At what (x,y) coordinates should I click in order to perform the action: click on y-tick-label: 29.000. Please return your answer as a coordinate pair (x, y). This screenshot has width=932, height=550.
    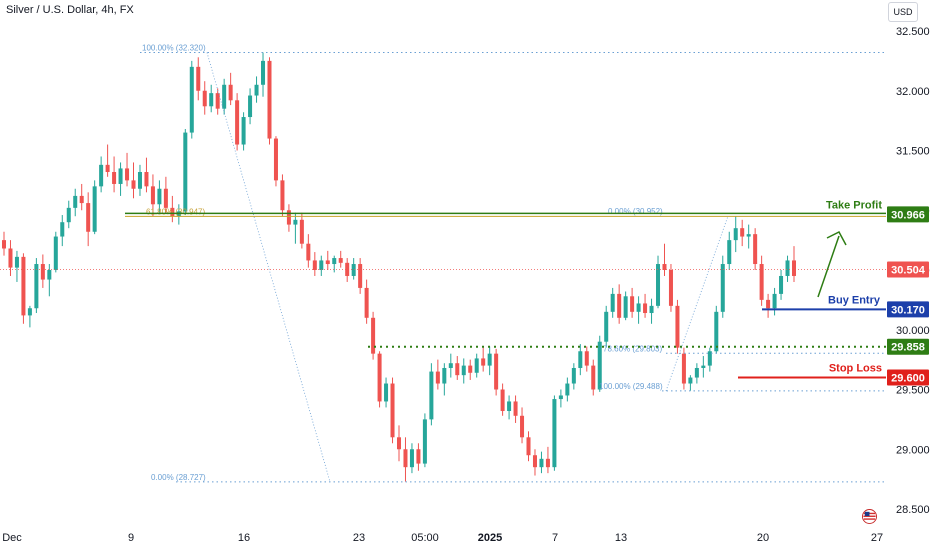
    Looking at the image, I should click on (913, 450).